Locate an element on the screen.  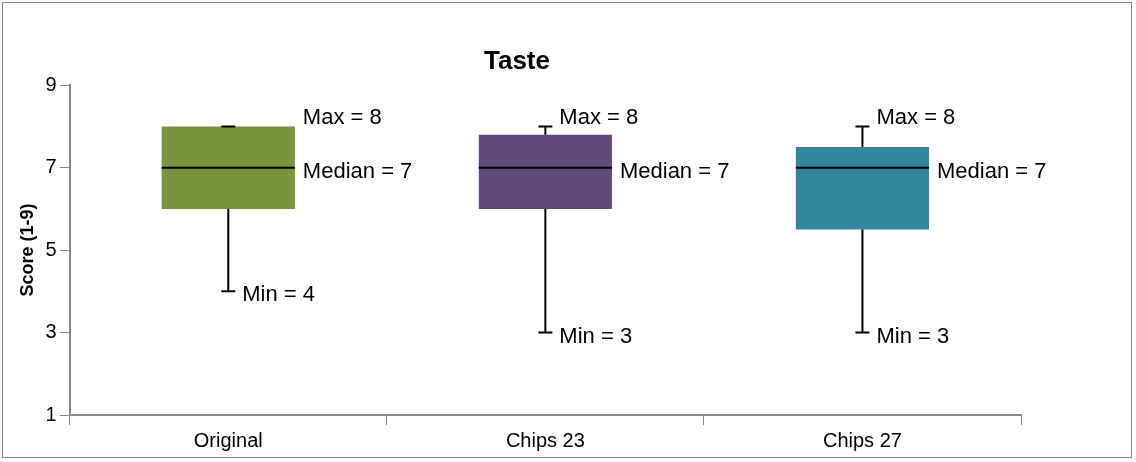
y-tick-label: 7 is located at coordinates (51, 166).